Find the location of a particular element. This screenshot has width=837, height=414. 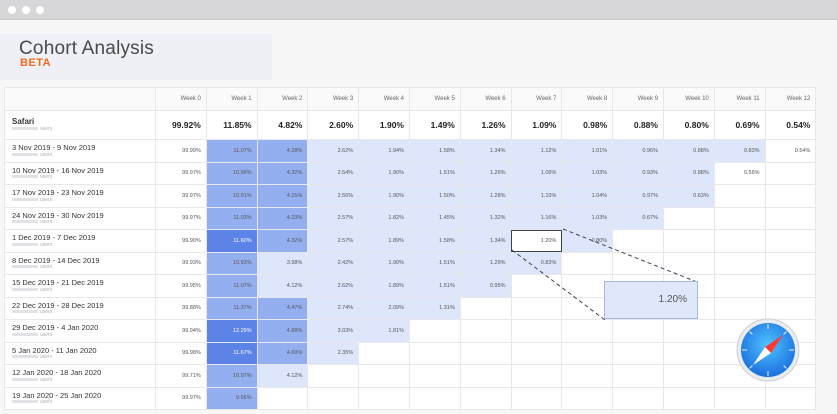

cohort-date-range: 19 Jan 2020 - 25 Jan 2020 is located at coordinates (57, 395).